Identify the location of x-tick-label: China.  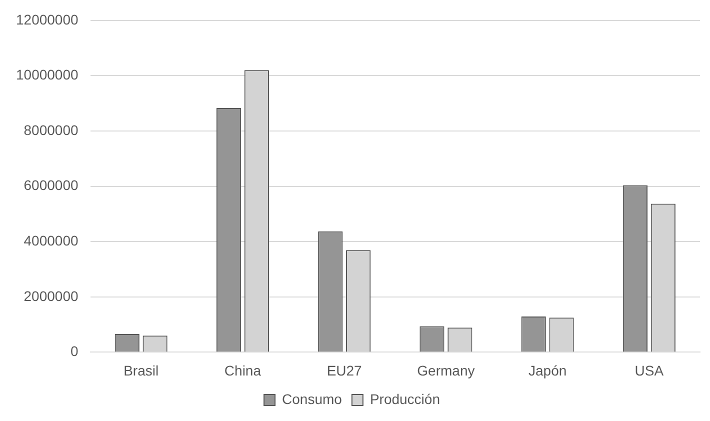
(243, 370).